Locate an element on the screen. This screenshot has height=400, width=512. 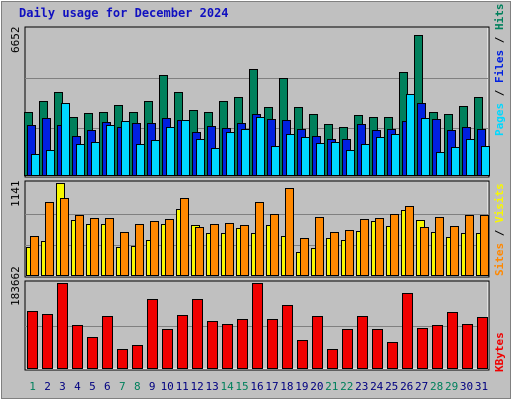
x-tick-label: 21 is located at coordinates (331, 386).